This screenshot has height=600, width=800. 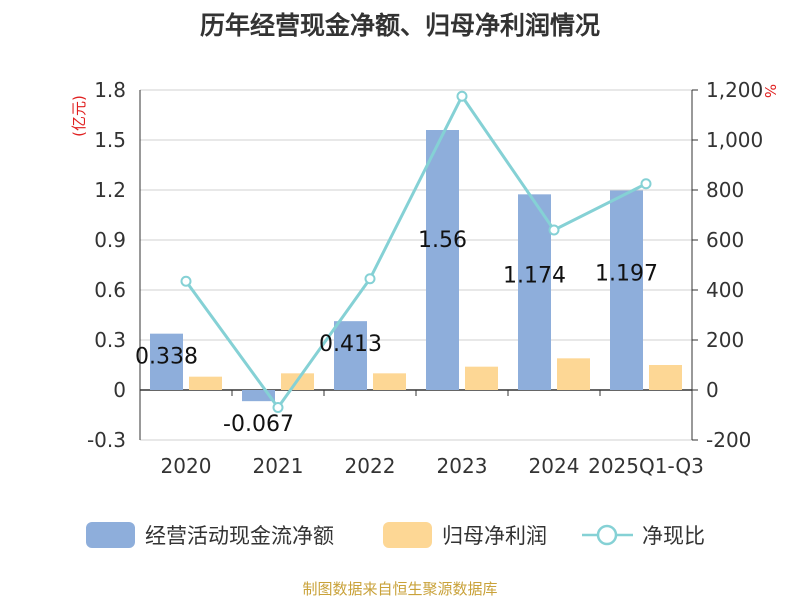 What do you see at coordinates (534, 275) in the screenshot?
I see `bar-value-label: 1.174` at bounding box center [534, 275].